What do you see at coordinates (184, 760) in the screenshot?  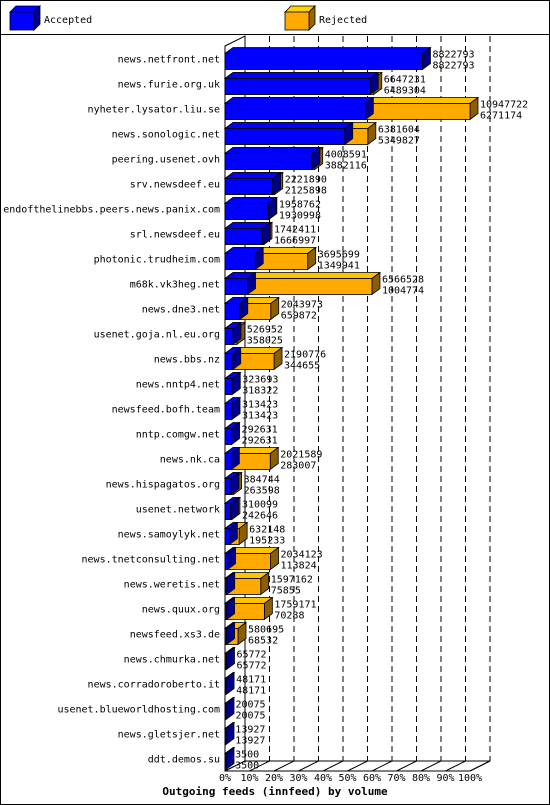 I see `category-label: ddt.demos.su` at bounding box center [184, 760].